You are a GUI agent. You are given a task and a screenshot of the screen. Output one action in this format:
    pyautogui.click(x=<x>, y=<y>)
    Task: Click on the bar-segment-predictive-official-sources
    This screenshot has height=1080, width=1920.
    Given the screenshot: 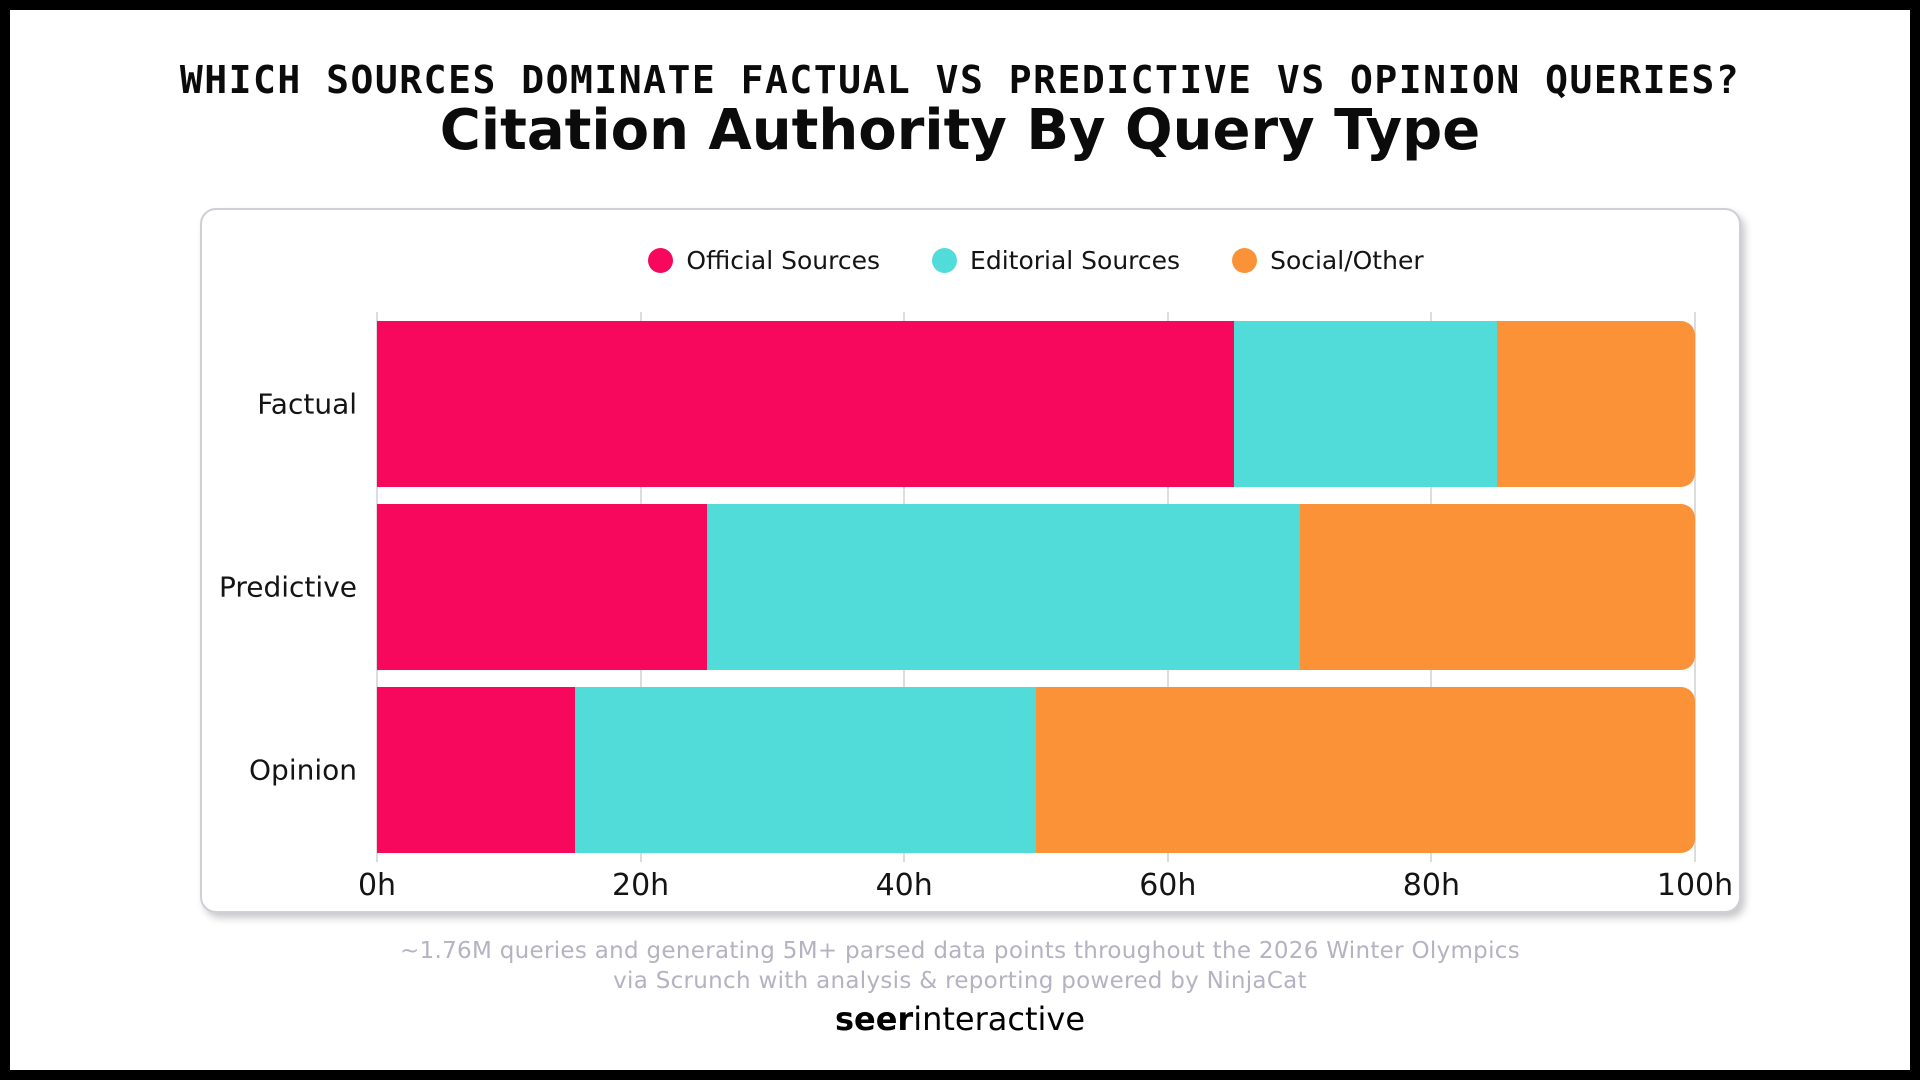 What is the action you would take?
    pyautogui.click(x=542, y=587)
    